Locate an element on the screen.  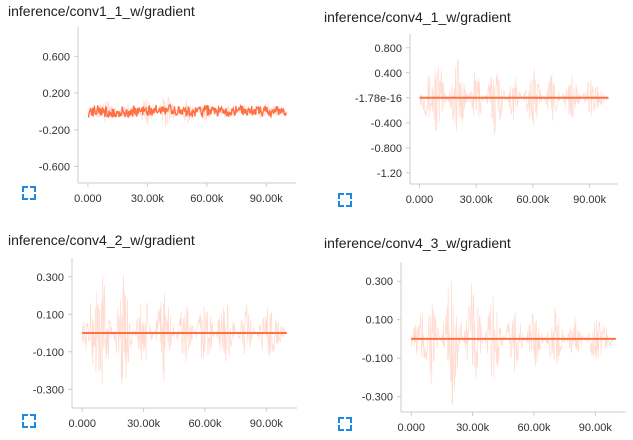
chart-title: inference/conv4_2_w/gradient is located at coordinates (101, 240).